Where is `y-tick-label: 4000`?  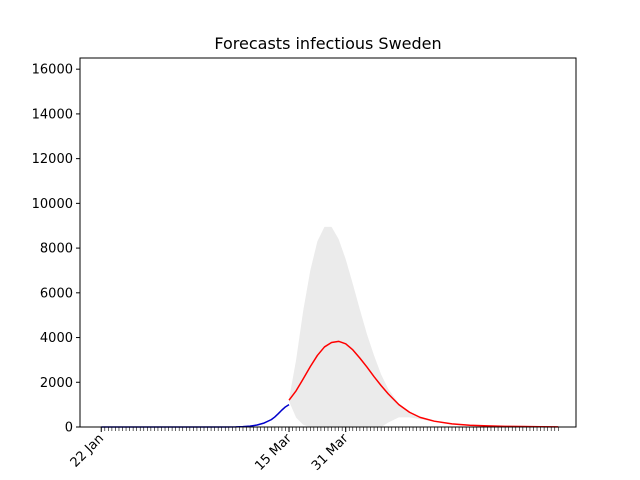
y-tick-label: 4000 is located at coordinates (56, 338).